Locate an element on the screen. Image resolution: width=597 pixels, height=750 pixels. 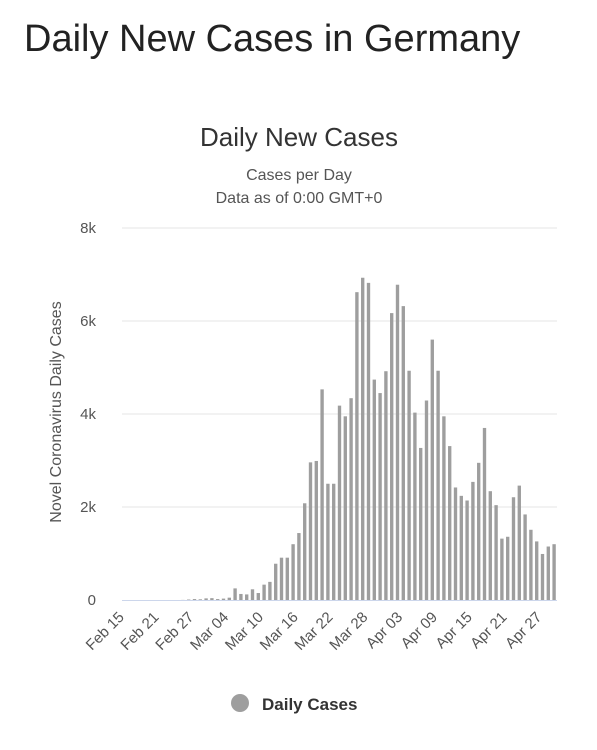
x-tick-label: Feb 15 is located at coordinates (105, 631).